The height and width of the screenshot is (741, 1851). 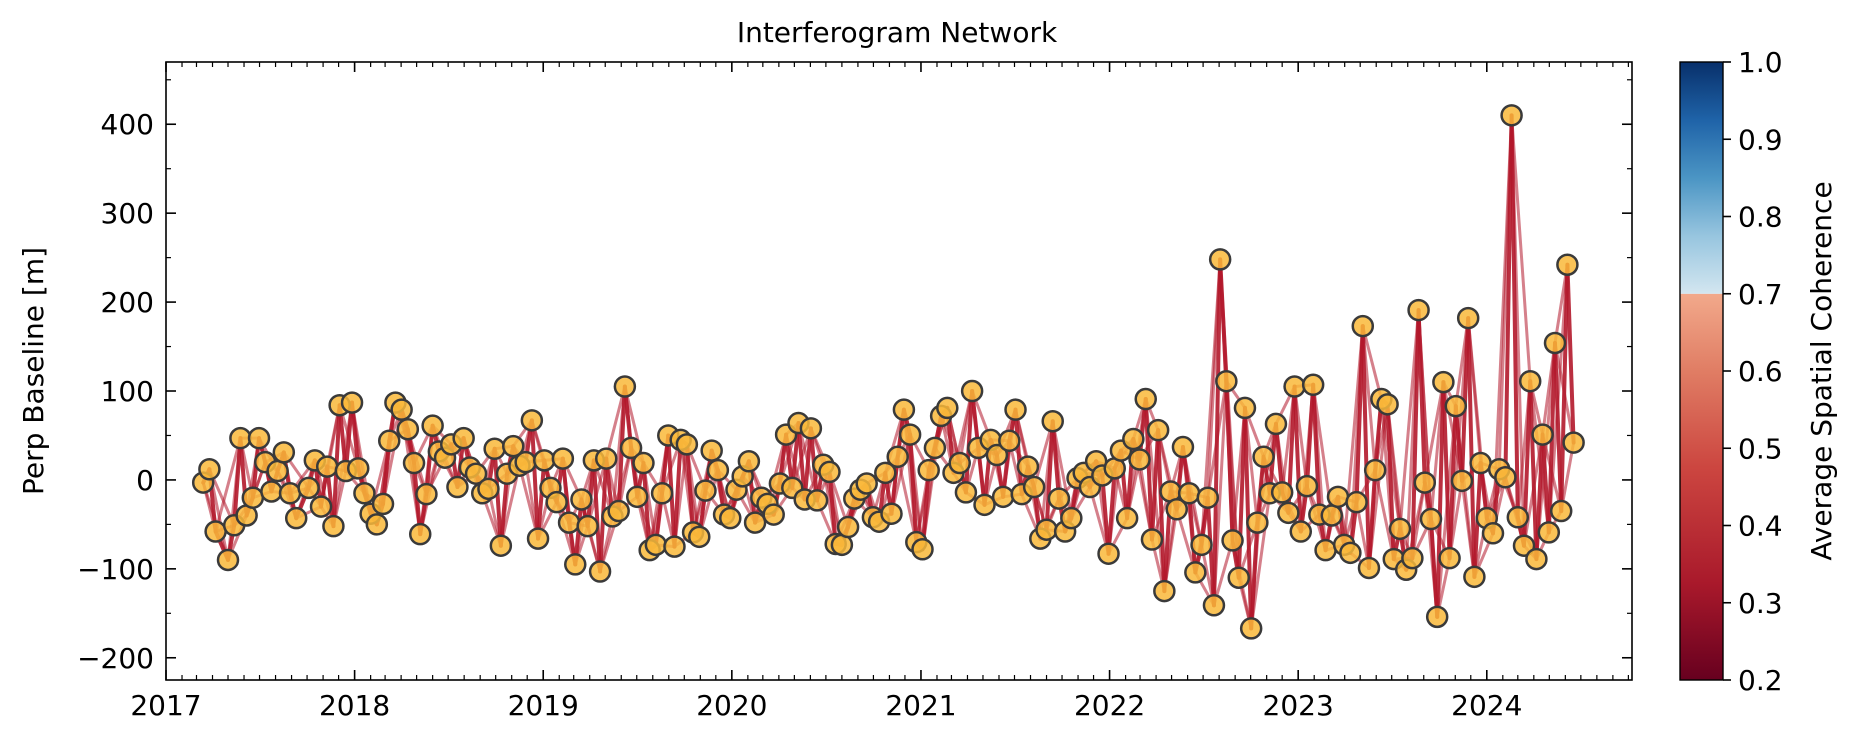 I want to click on x-tick-label: 2023, so click(x=1298, y=705).